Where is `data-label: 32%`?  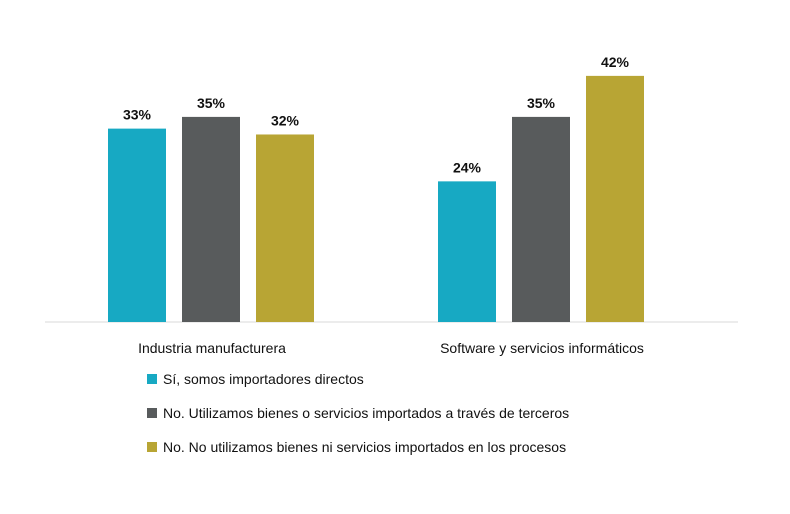 data-label: 32% is located at coordinates (285, 120).